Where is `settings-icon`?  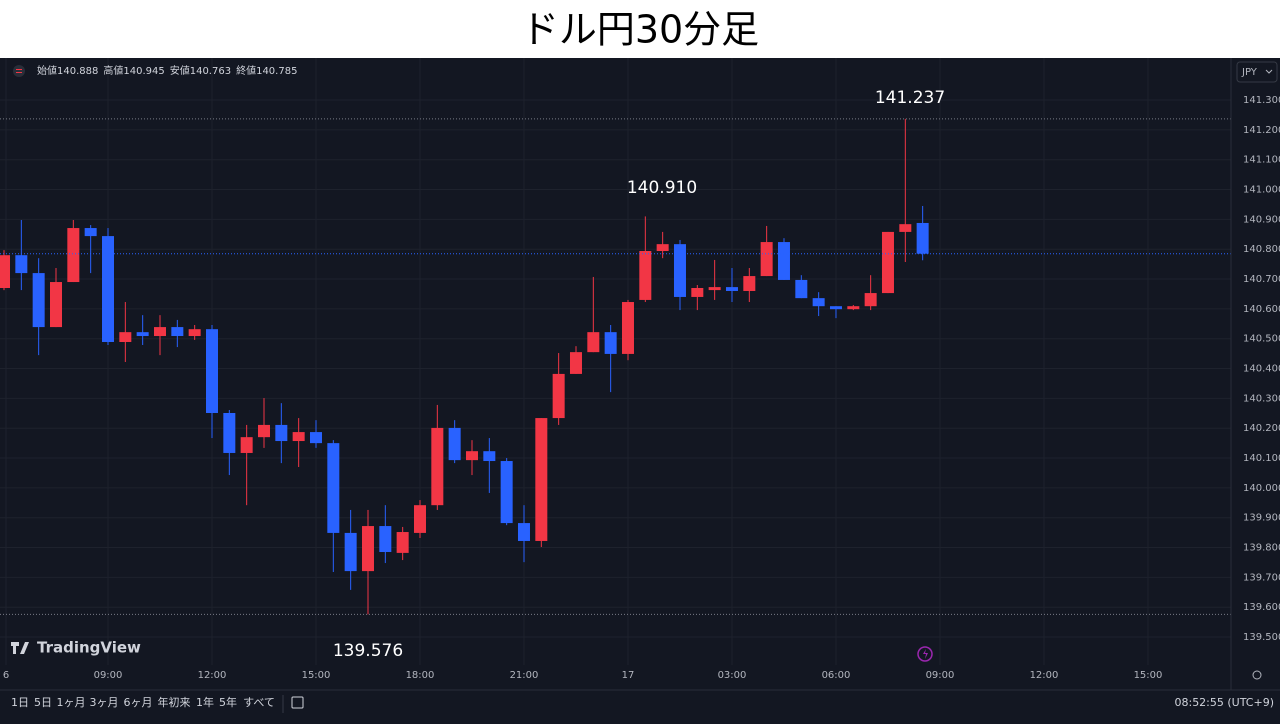
settings-icon is located at coordinates (1257, 675).